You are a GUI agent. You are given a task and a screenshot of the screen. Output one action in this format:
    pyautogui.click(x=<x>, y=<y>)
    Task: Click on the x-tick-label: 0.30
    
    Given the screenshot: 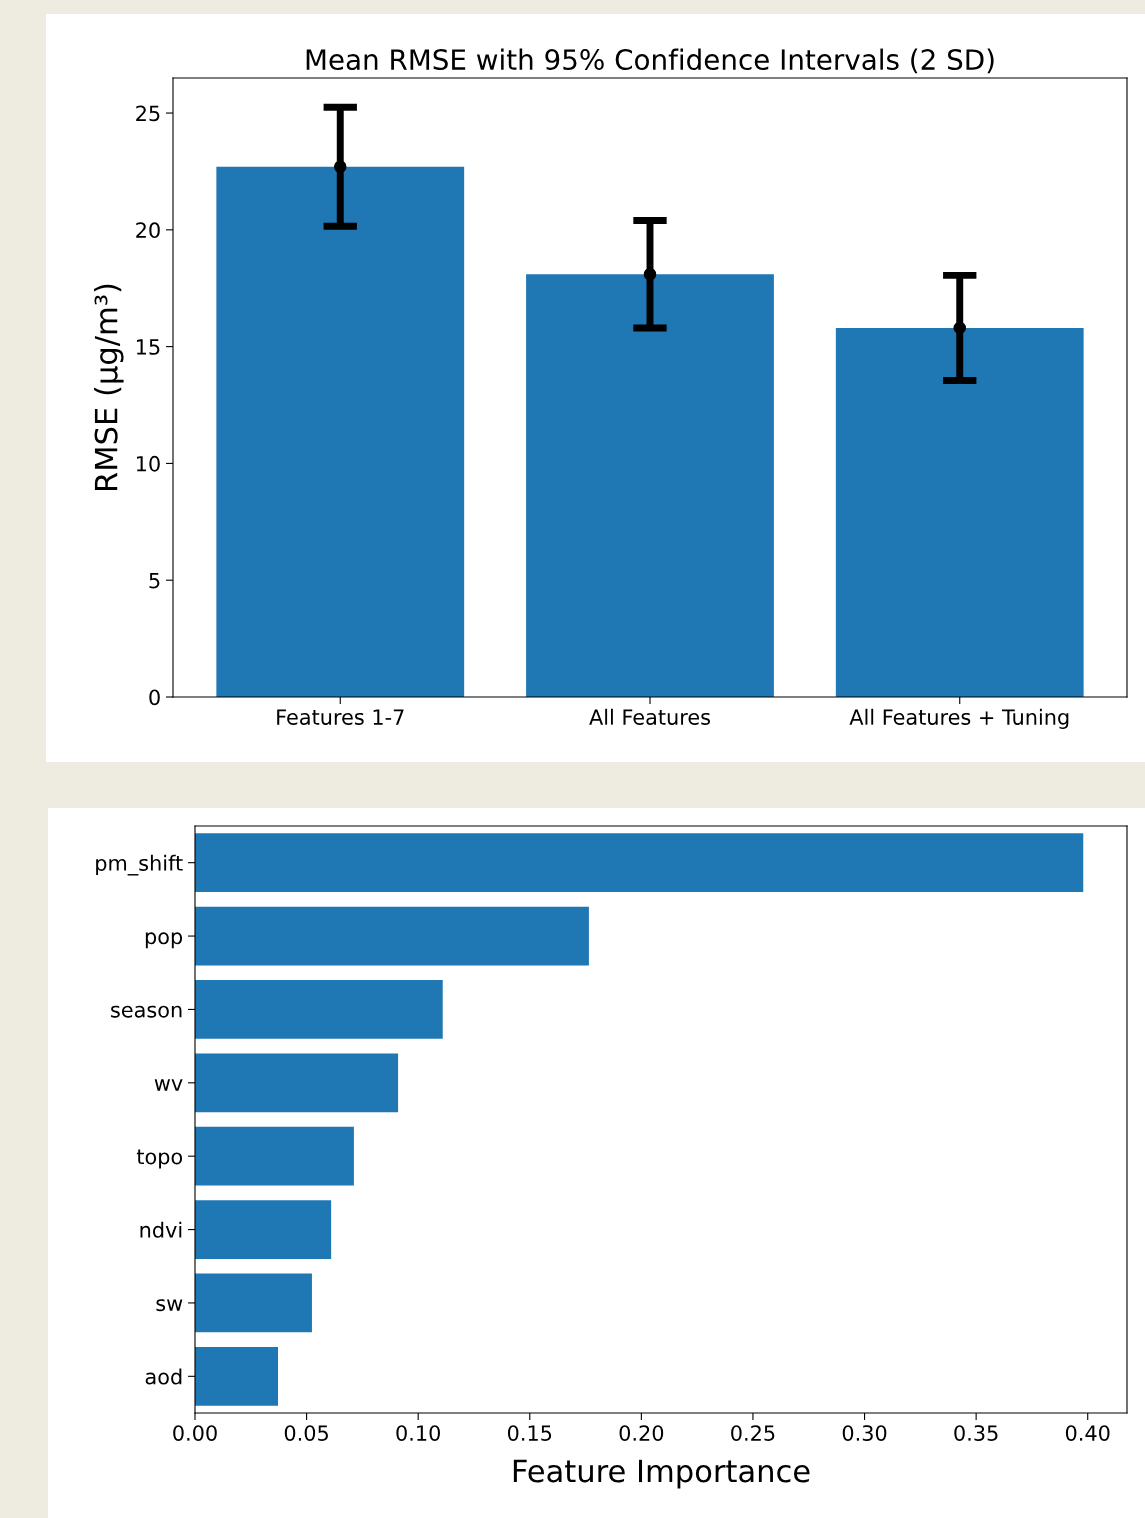 What is the action you would take?
    pyautogui.click(x=864, y=1433)
    